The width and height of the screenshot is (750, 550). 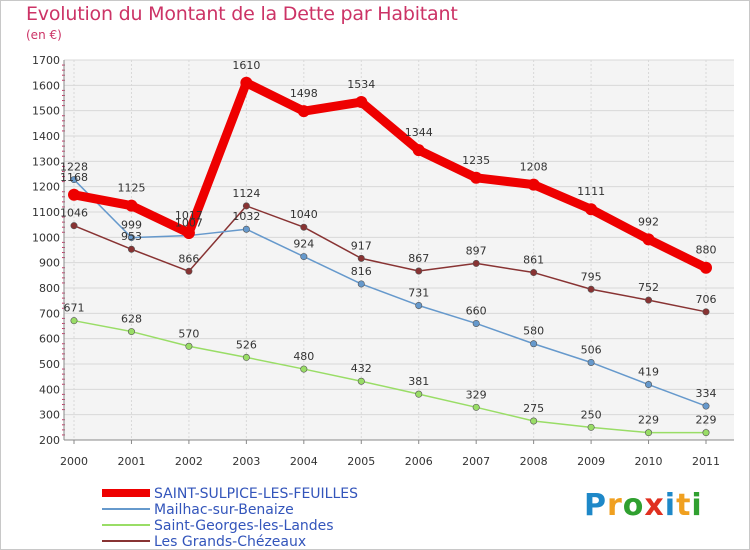 I want to click on legend-label: SAINT-SULPICE-LES-FEUILLES, so click(x=256, y=494).